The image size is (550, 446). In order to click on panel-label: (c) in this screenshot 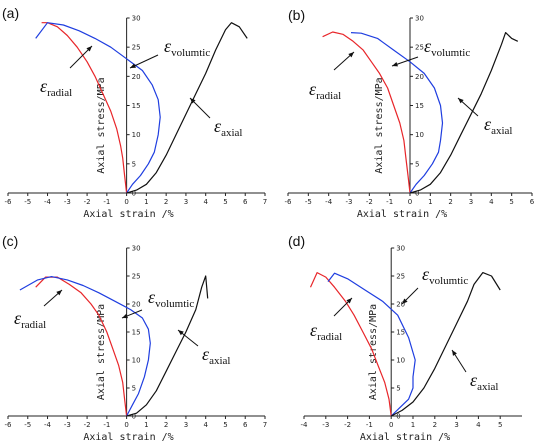, I will do `click(10, 241)`.